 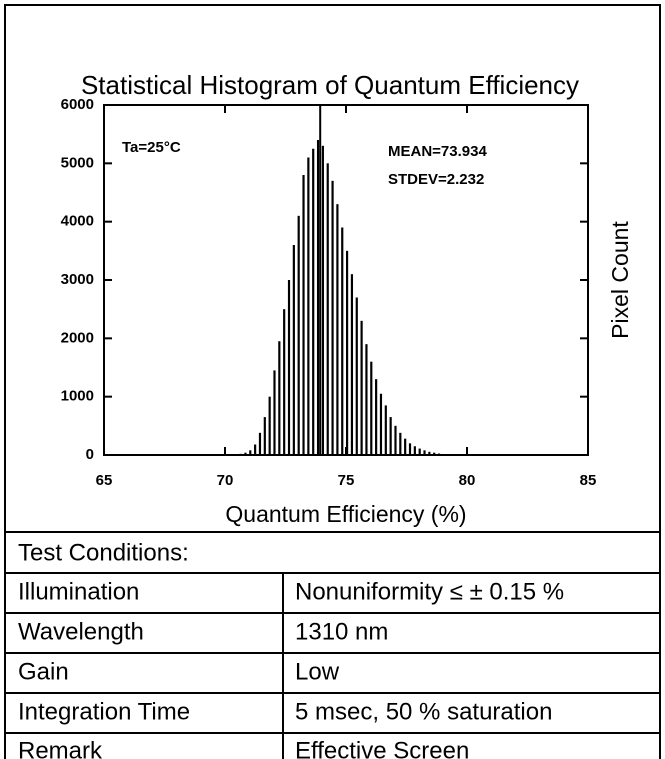 I want to click on y-tick-label: 4000, so click(x=77, y=221).